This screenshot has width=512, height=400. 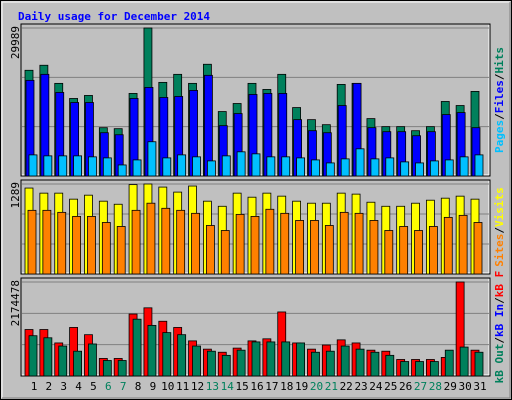 I want to click on x-tick-label: 23, so click(x=360, y=386).